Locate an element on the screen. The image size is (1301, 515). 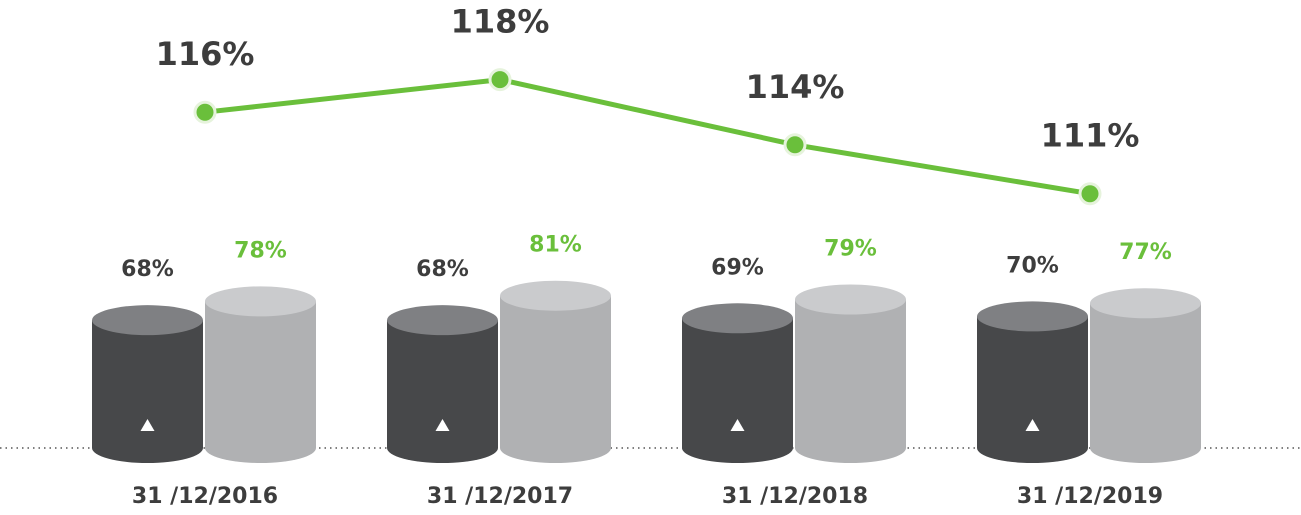
data-label: 79% is located at coordinates (850, 248).